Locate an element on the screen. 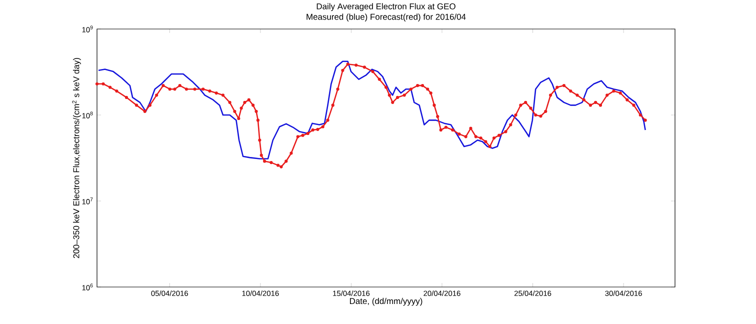 The height and width of the screenshot is (324, 756). chart-subtitle: Measured (blue) Forecast(red) for 2016/04 is located at coordinates (386, 18).